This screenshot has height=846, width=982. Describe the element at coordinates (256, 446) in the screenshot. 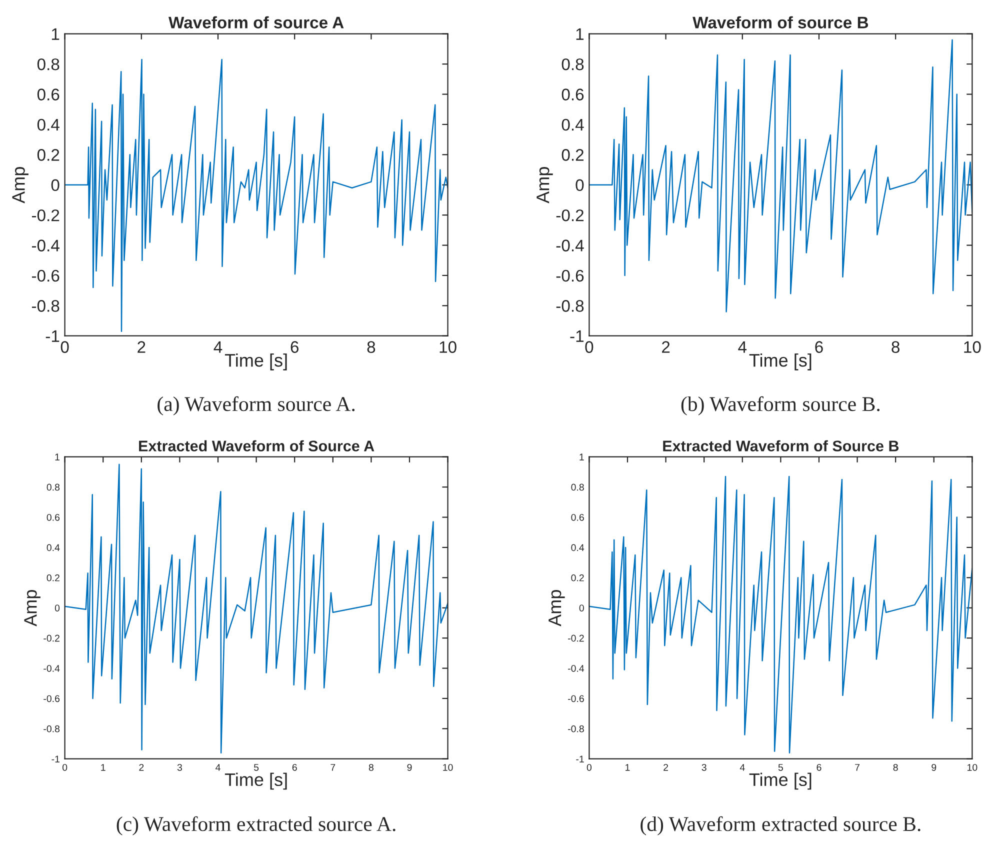

I see `chart-title: Extracted Waveform of Source A` at that location.